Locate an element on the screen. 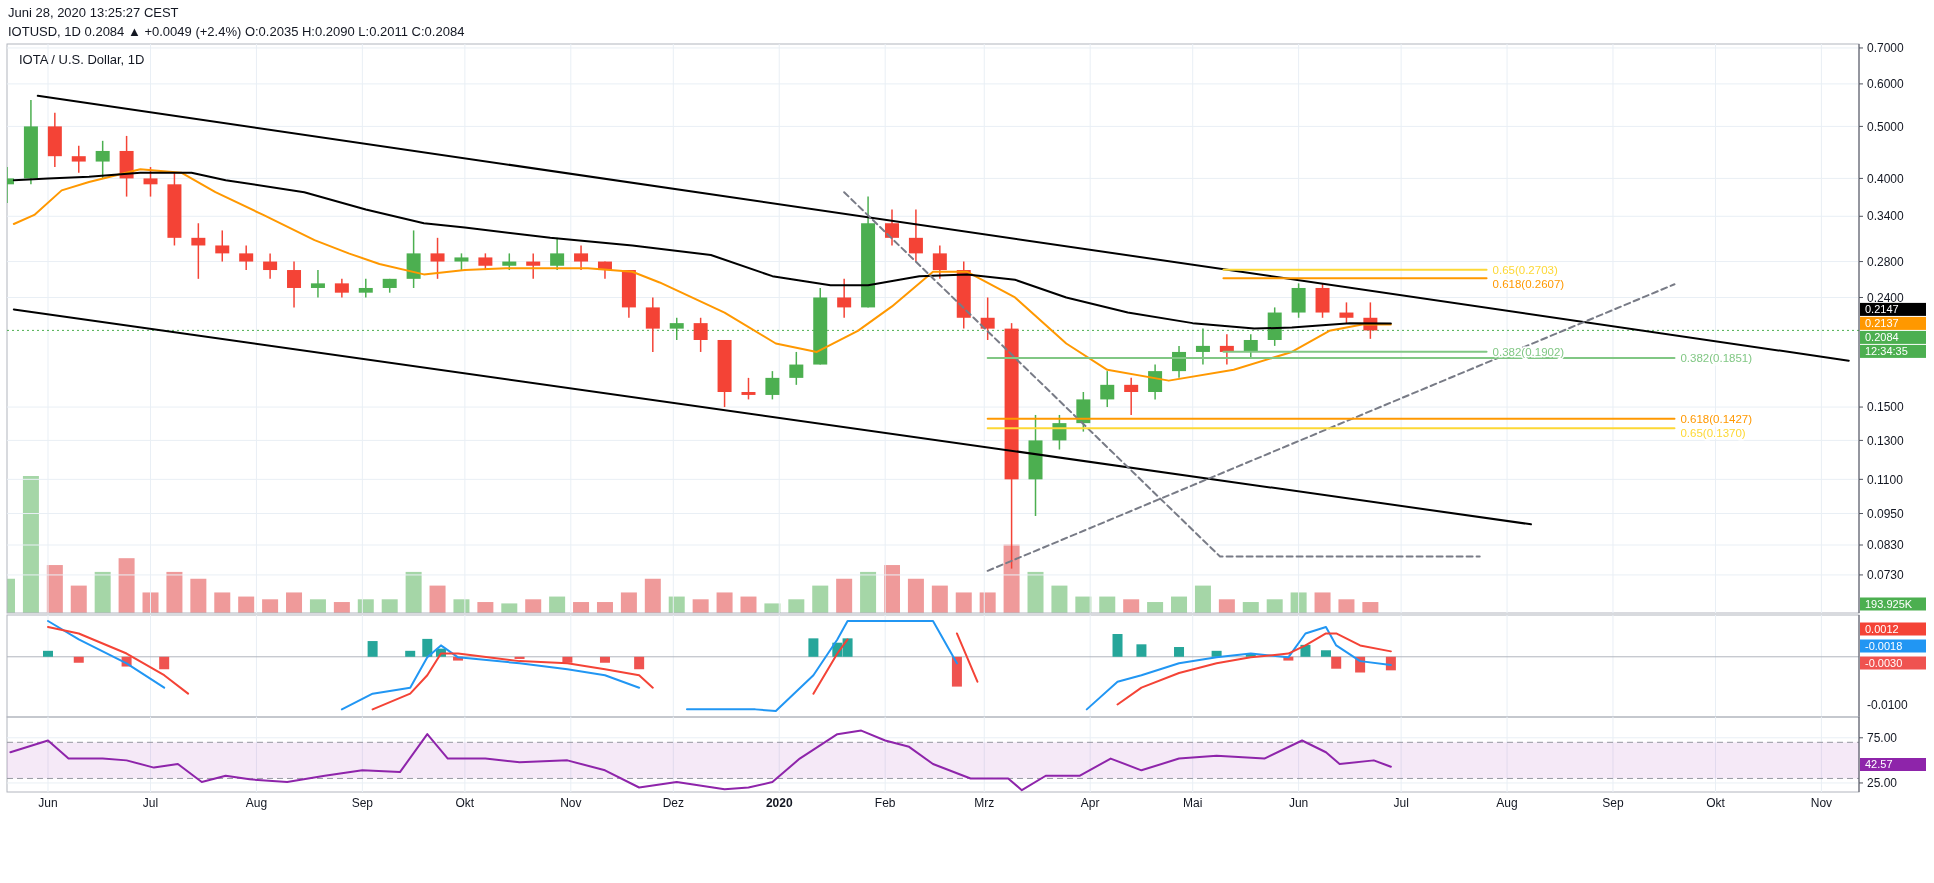  x-tick-label: Apr is located at coordinates (1090, 803).